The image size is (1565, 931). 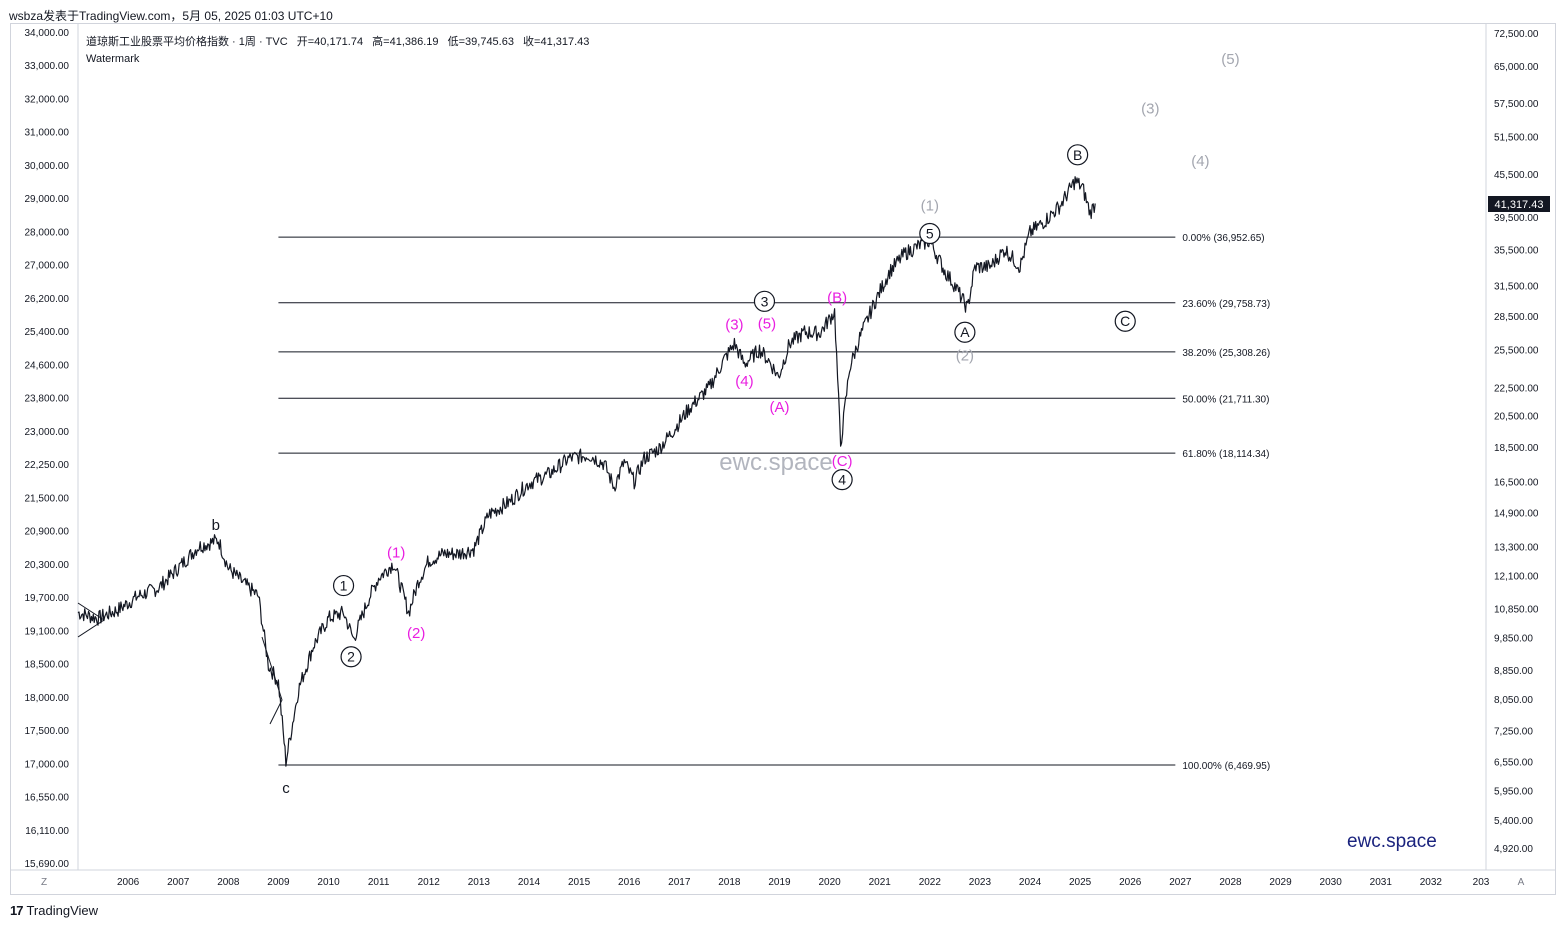 What do you see at coordinates (1516, 351) in the screenshot?
I see `right-axis-tick-label: 25,500.00` at bounding box center [1516, 351].